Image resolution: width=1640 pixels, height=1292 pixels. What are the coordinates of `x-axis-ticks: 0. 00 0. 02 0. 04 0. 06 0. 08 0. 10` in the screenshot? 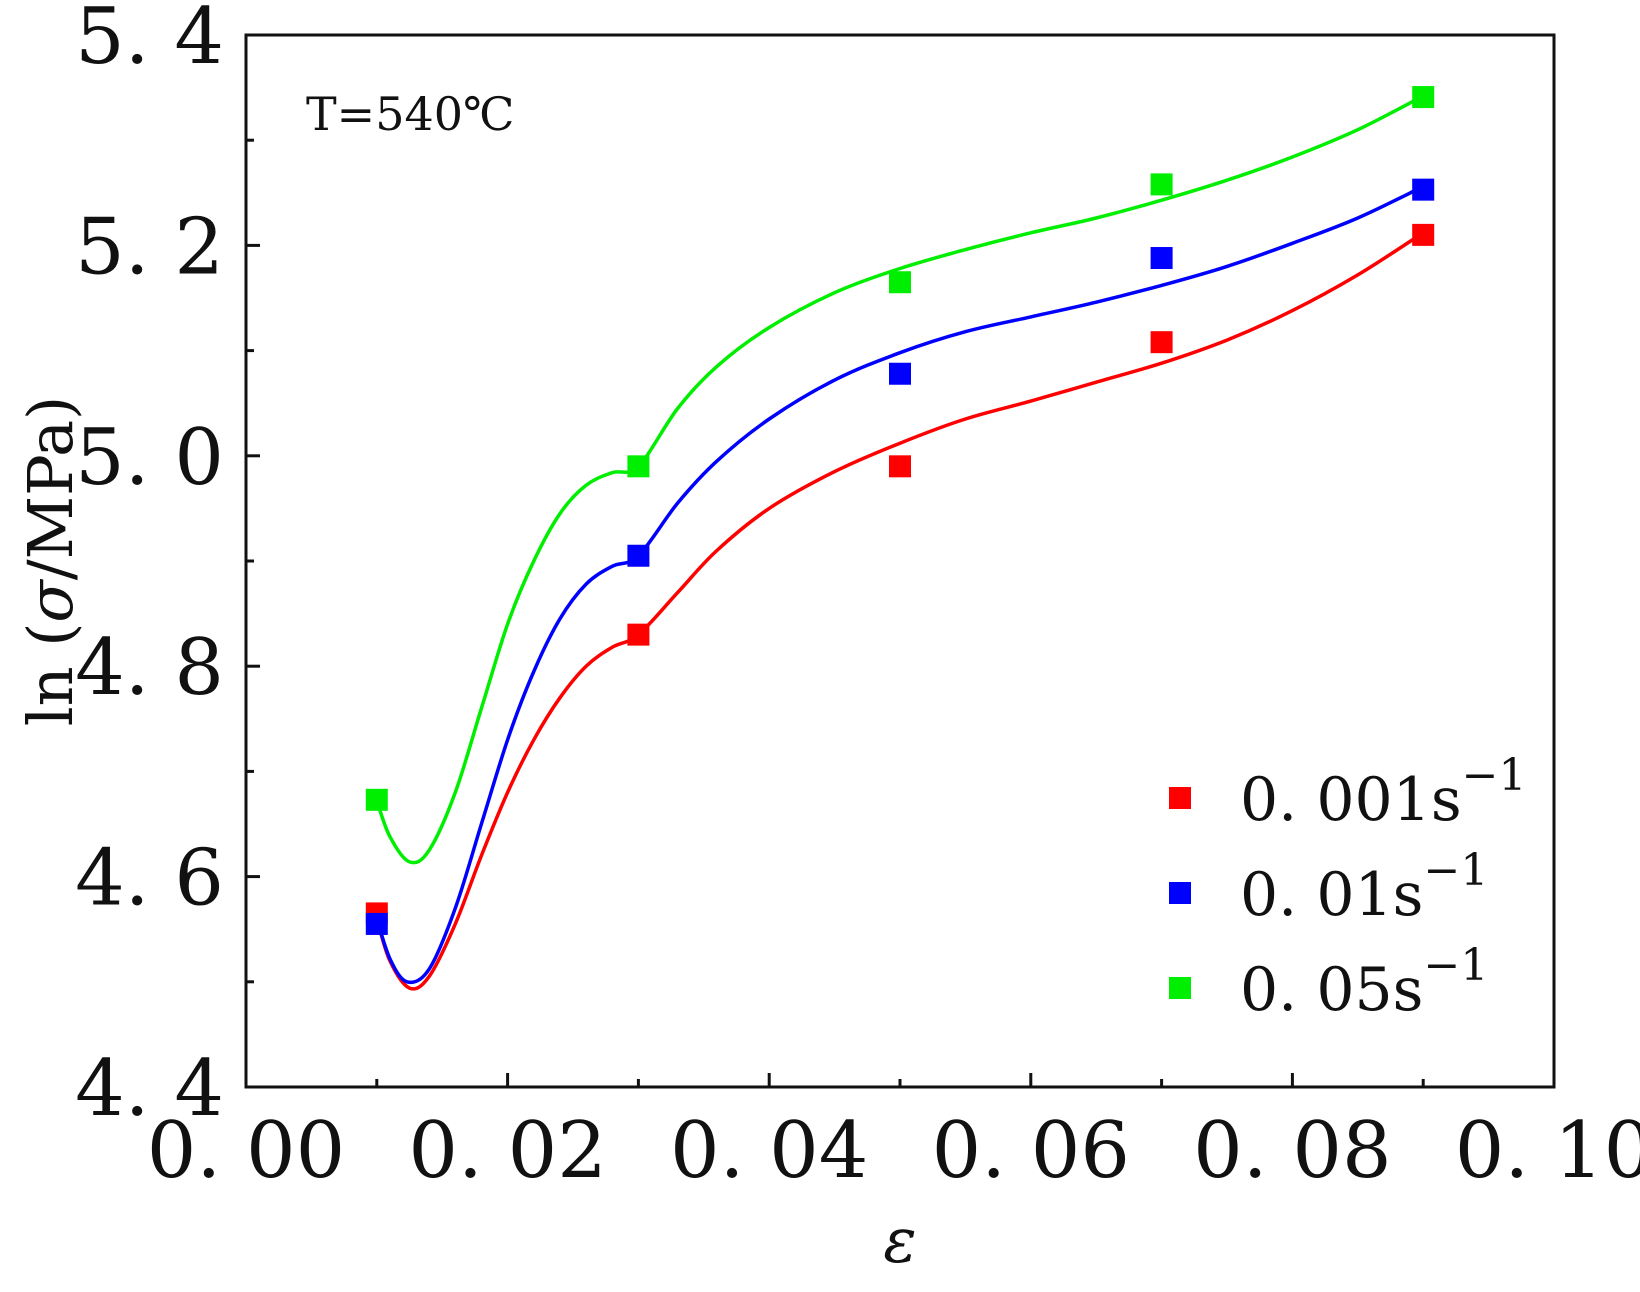 It's located at (893, 1134).